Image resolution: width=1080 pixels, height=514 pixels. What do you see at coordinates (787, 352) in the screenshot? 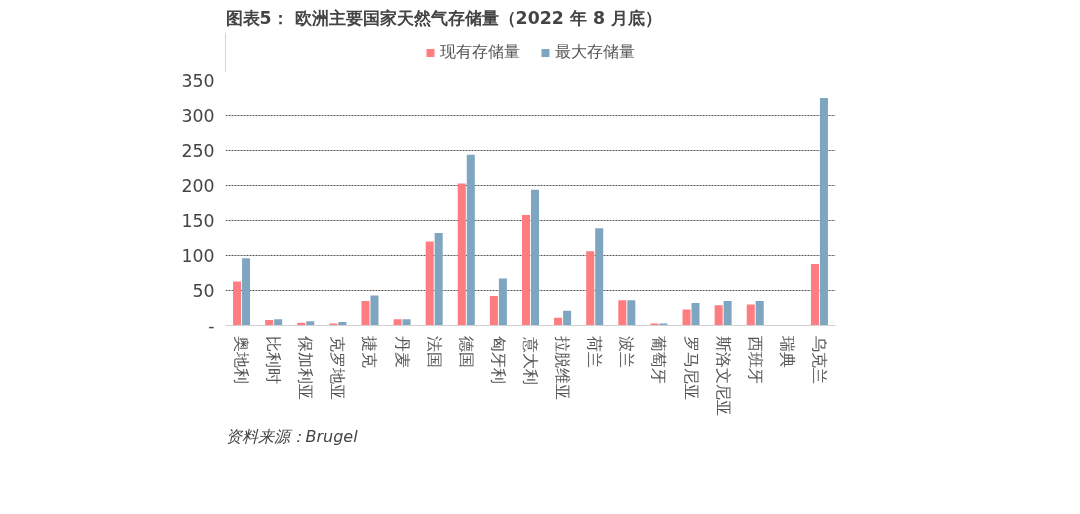
I see `x-tick-label: 瑞典` at bounding box center [787, 352].